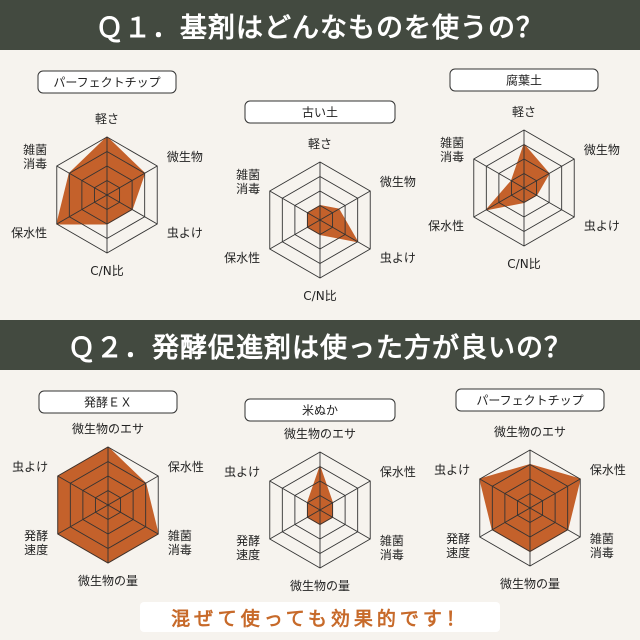  What do you see at coordinates (320, 348) in the screenshot?
I see `section-2-title: Ｑ２．発酵促進剤は使った方が良いの？` at bounding box center [320, 348].